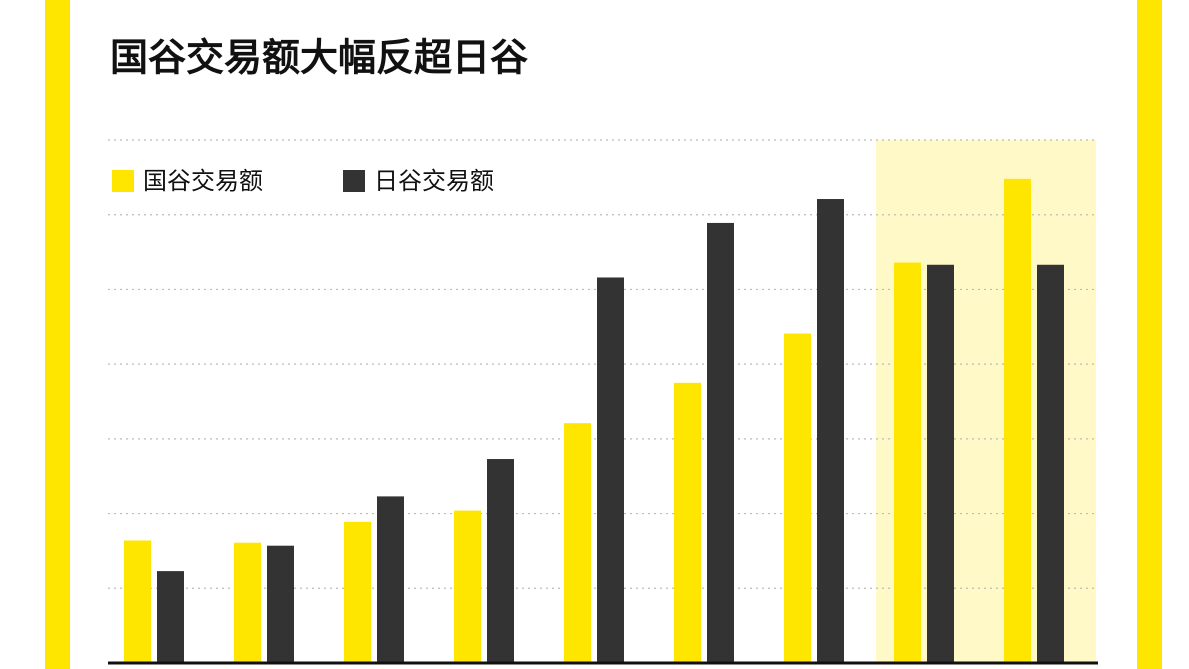 The width and height of the screenshot is (1189, 669). I want to click on legend-label: 国谷交易额, so click(203, 181).